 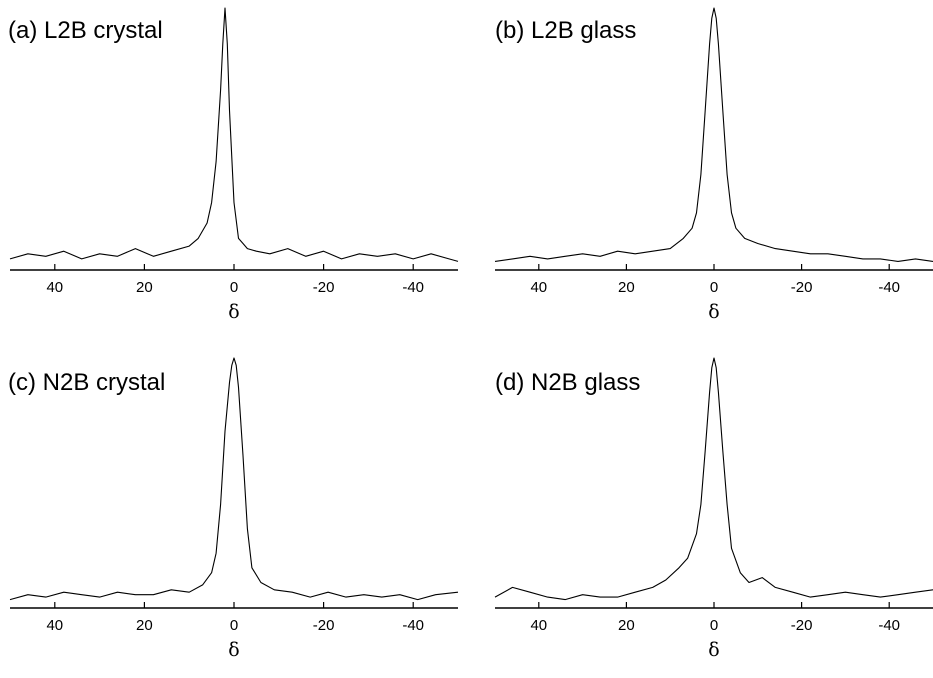 What do you see at coordinates (567, 382) in the screenshot?
I see `panel-title: (d) N2B glass` at bounding box center [567, 382].